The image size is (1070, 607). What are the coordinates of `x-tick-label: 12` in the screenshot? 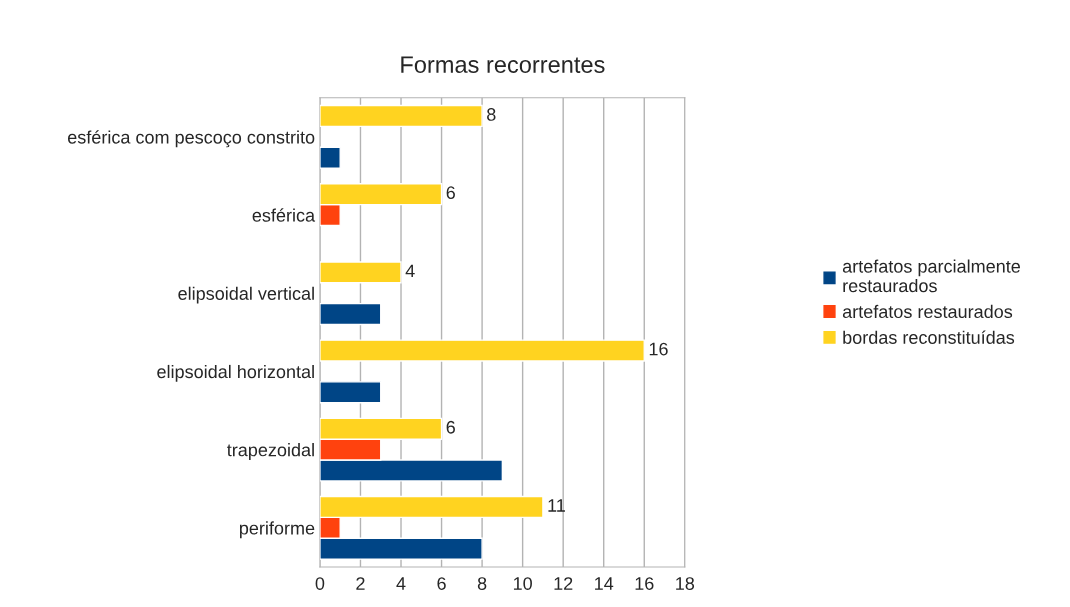 It's located at (563, 583).